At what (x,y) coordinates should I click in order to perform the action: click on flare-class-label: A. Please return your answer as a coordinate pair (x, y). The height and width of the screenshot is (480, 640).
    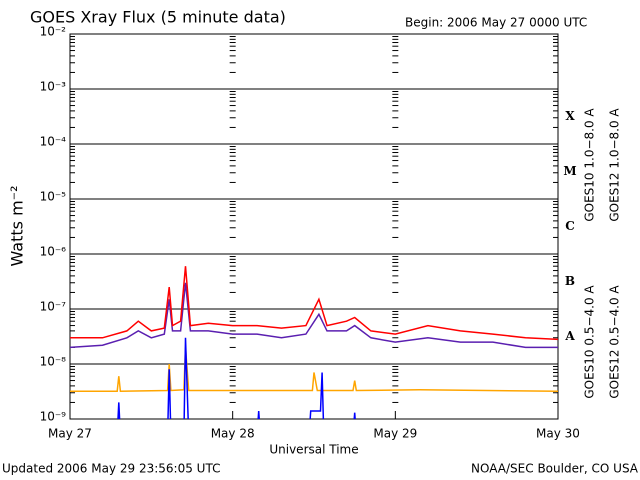
    Looking at the image, I should click on (569, 336).